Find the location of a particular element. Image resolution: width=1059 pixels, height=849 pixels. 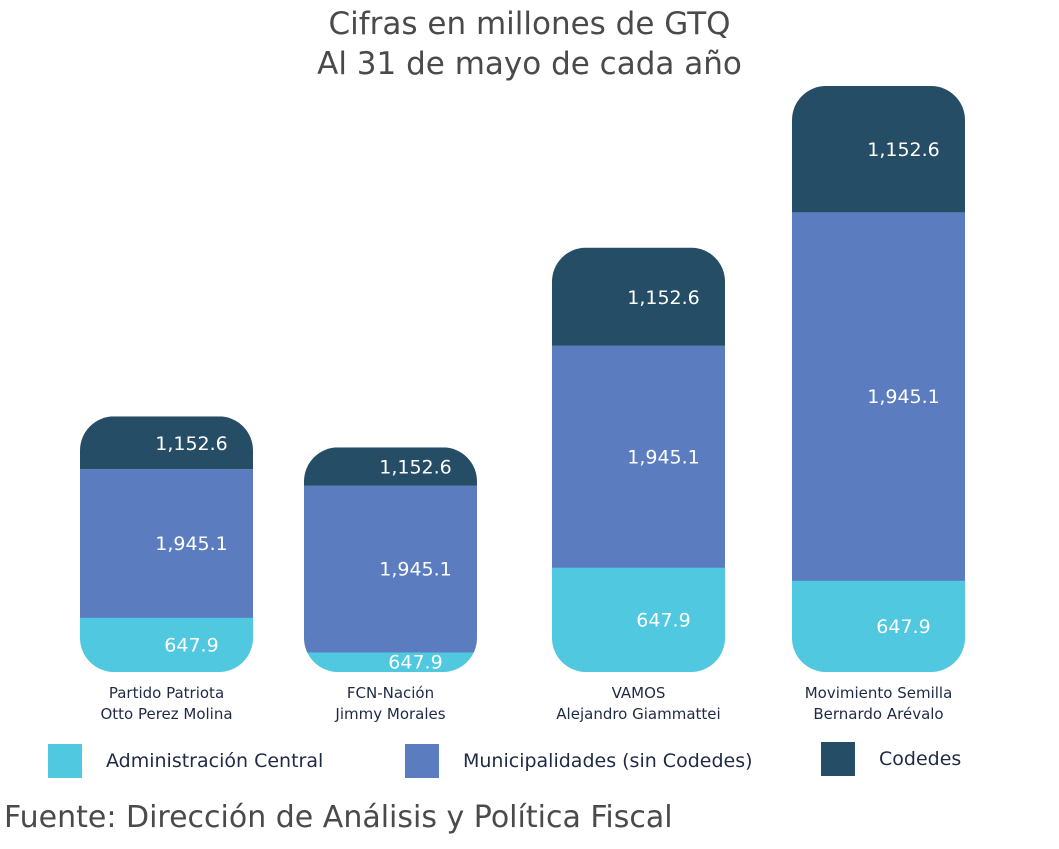

title-line: Cifras en millones de GTQ is located at coordinates (529, 24).